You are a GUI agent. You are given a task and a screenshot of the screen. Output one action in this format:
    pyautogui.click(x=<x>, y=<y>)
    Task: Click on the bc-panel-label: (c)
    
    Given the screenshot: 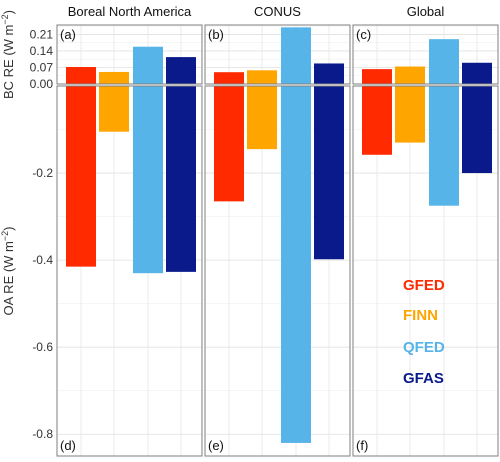 What is the action you would take?
    pyautogui.click(x=363, y=34)
    